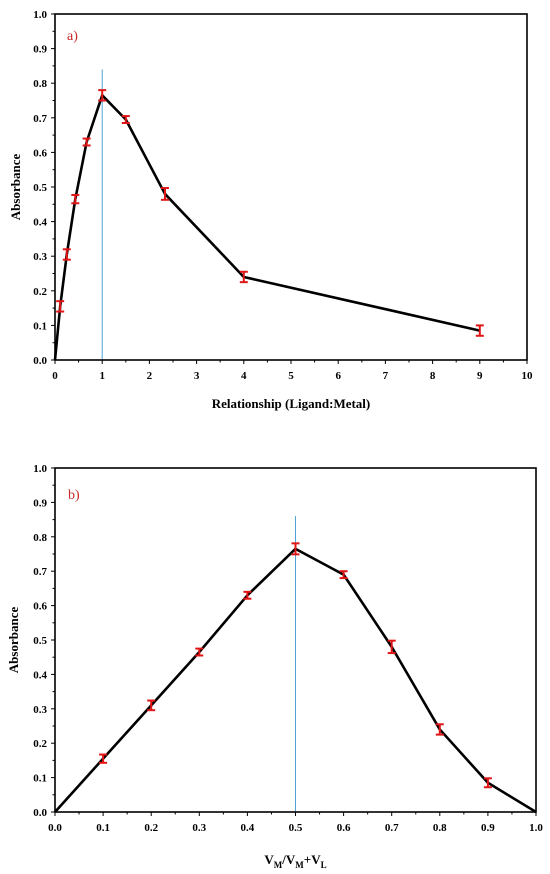 The height and width of the screenshot is (874, 550). Describe the element at coordinates (269, 859) in the screenshot. I see `x-axis-title-part: V` at that location.